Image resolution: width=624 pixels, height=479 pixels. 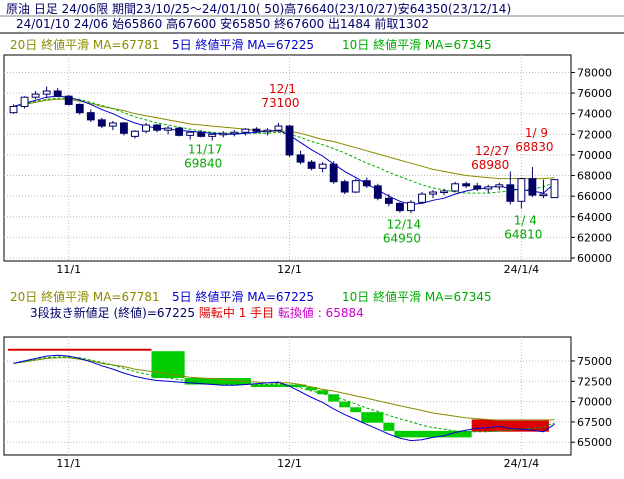 I want to click on break-xtick-label: 24/1/4, so click(x=521, y=463).